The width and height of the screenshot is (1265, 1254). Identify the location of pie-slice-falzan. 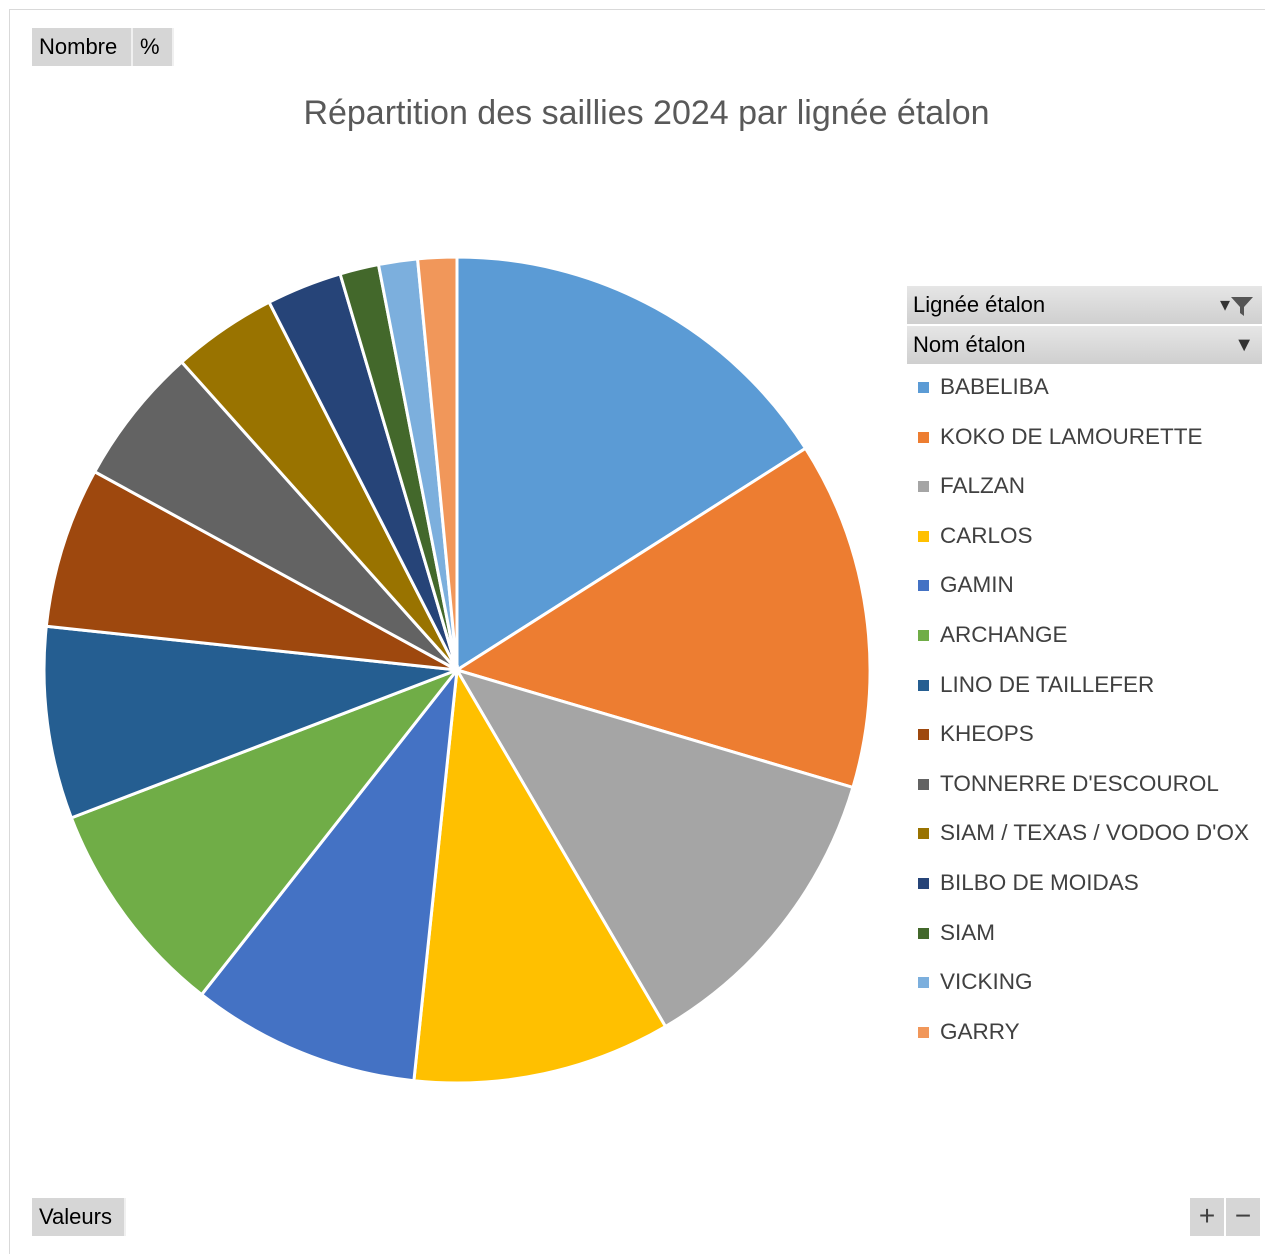
(654, 848).